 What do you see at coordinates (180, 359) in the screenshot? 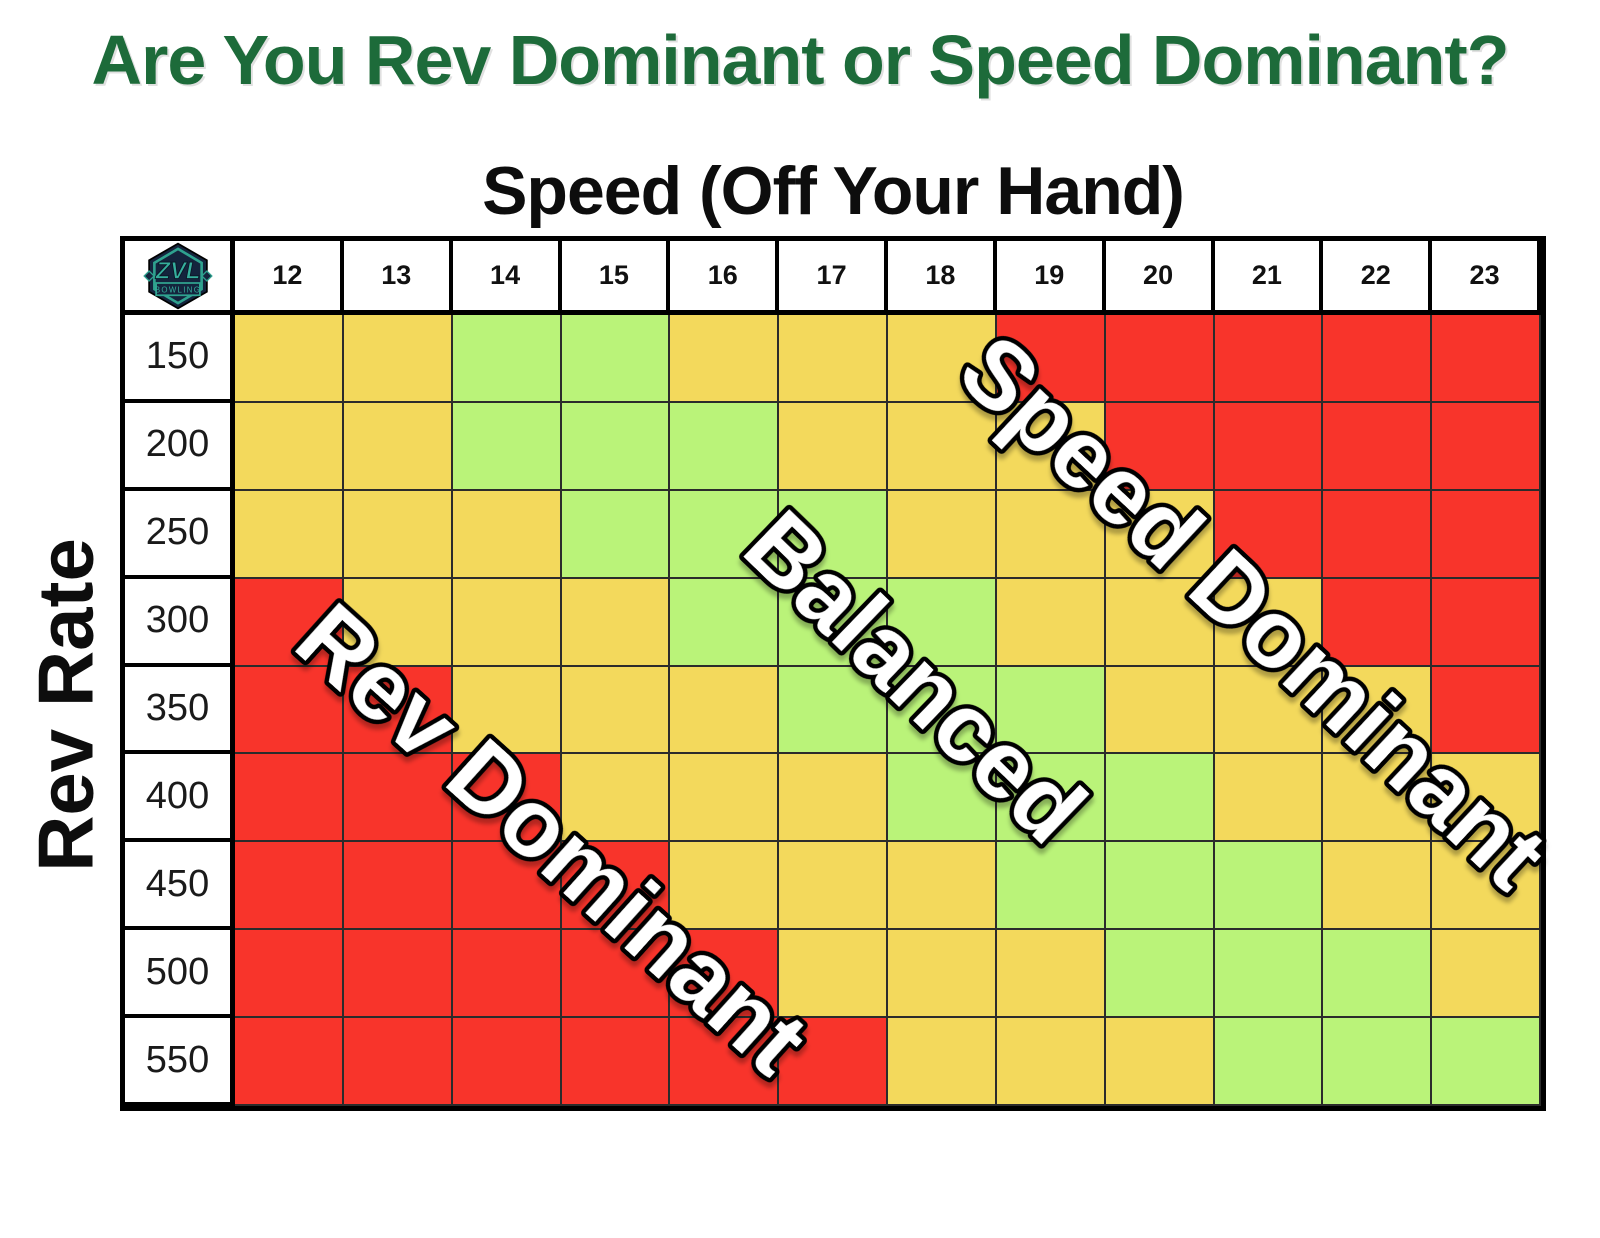
I see `rev-rate-label-cell: 150` at bounding box center [180, 359].